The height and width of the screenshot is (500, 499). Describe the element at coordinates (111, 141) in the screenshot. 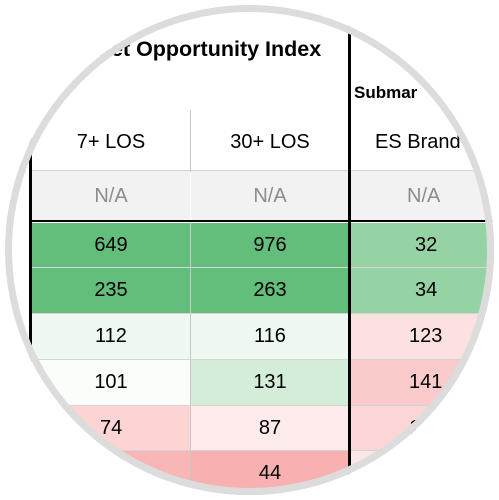

I see `column-header-7-los: 7+ LOS` at that location.